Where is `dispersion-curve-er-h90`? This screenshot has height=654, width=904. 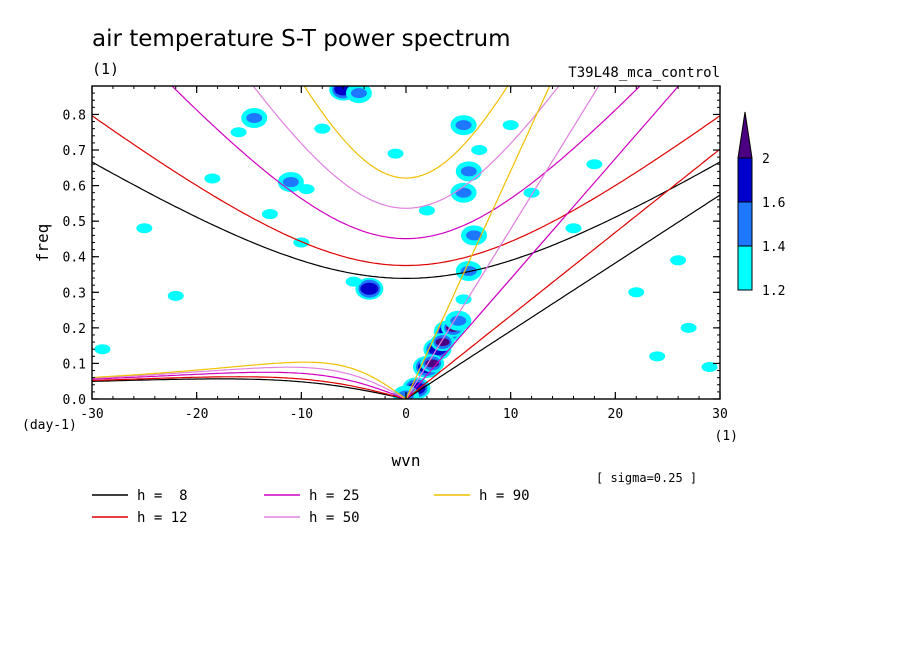 dispersion-curve-er-h90 is located at coordinates (249, 380).